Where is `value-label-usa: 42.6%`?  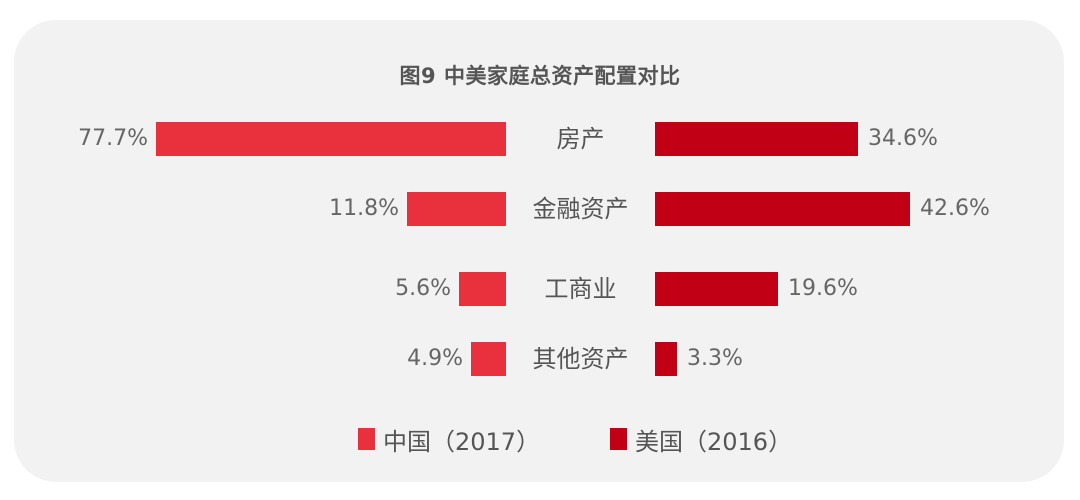 value-label-usa: 42.6% is located at coordinates (955, 208).